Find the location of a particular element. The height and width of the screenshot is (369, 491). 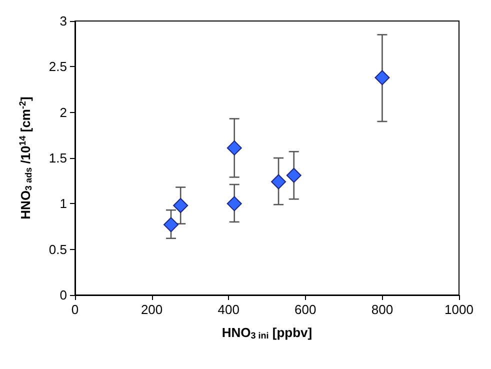

x-tick-label: 800 is located at coordinates (382, 309).